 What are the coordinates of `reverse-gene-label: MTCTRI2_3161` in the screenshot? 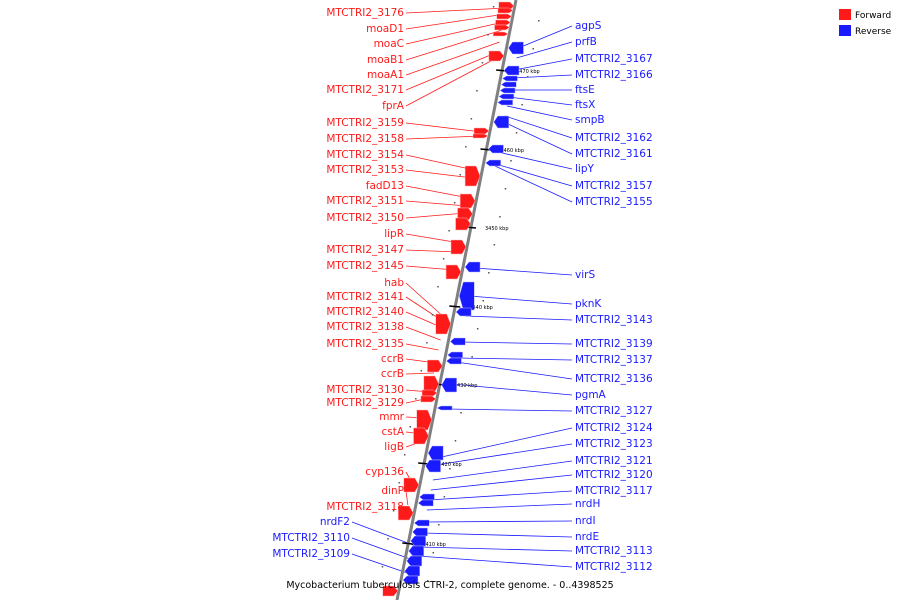 It's located at (614, 154).